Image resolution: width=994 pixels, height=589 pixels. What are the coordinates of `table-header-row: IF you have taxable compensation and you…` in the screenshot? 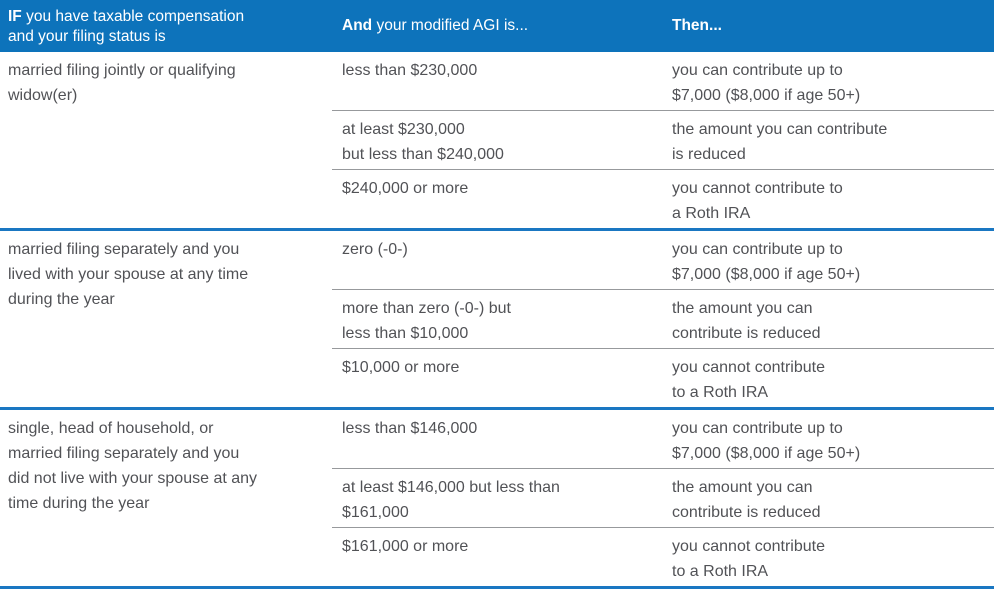 It's located at (497, 26).